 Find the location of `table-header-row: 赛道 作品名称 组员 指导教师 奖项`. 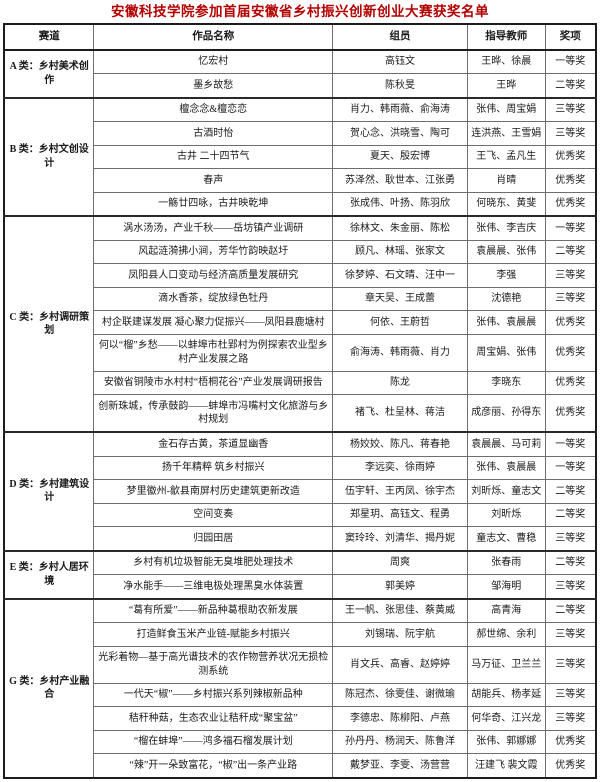

table-header-row: 赛道 作品名称 组员 指导教师 奖项 is located at coordinates (300, 37).